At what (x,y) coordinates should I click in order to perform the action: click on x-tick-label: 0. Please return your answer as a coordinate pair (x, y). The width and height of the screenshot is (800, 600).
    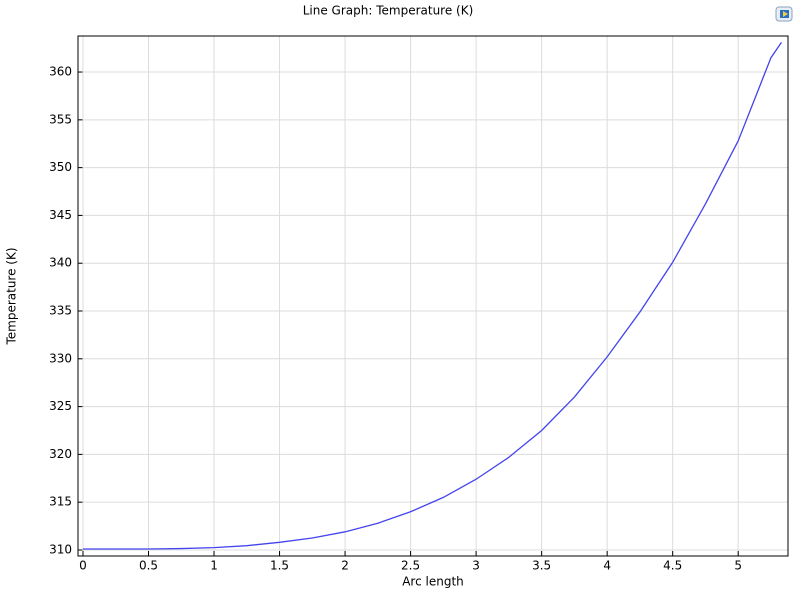
    Looking at the image, I should click on (83, 566).